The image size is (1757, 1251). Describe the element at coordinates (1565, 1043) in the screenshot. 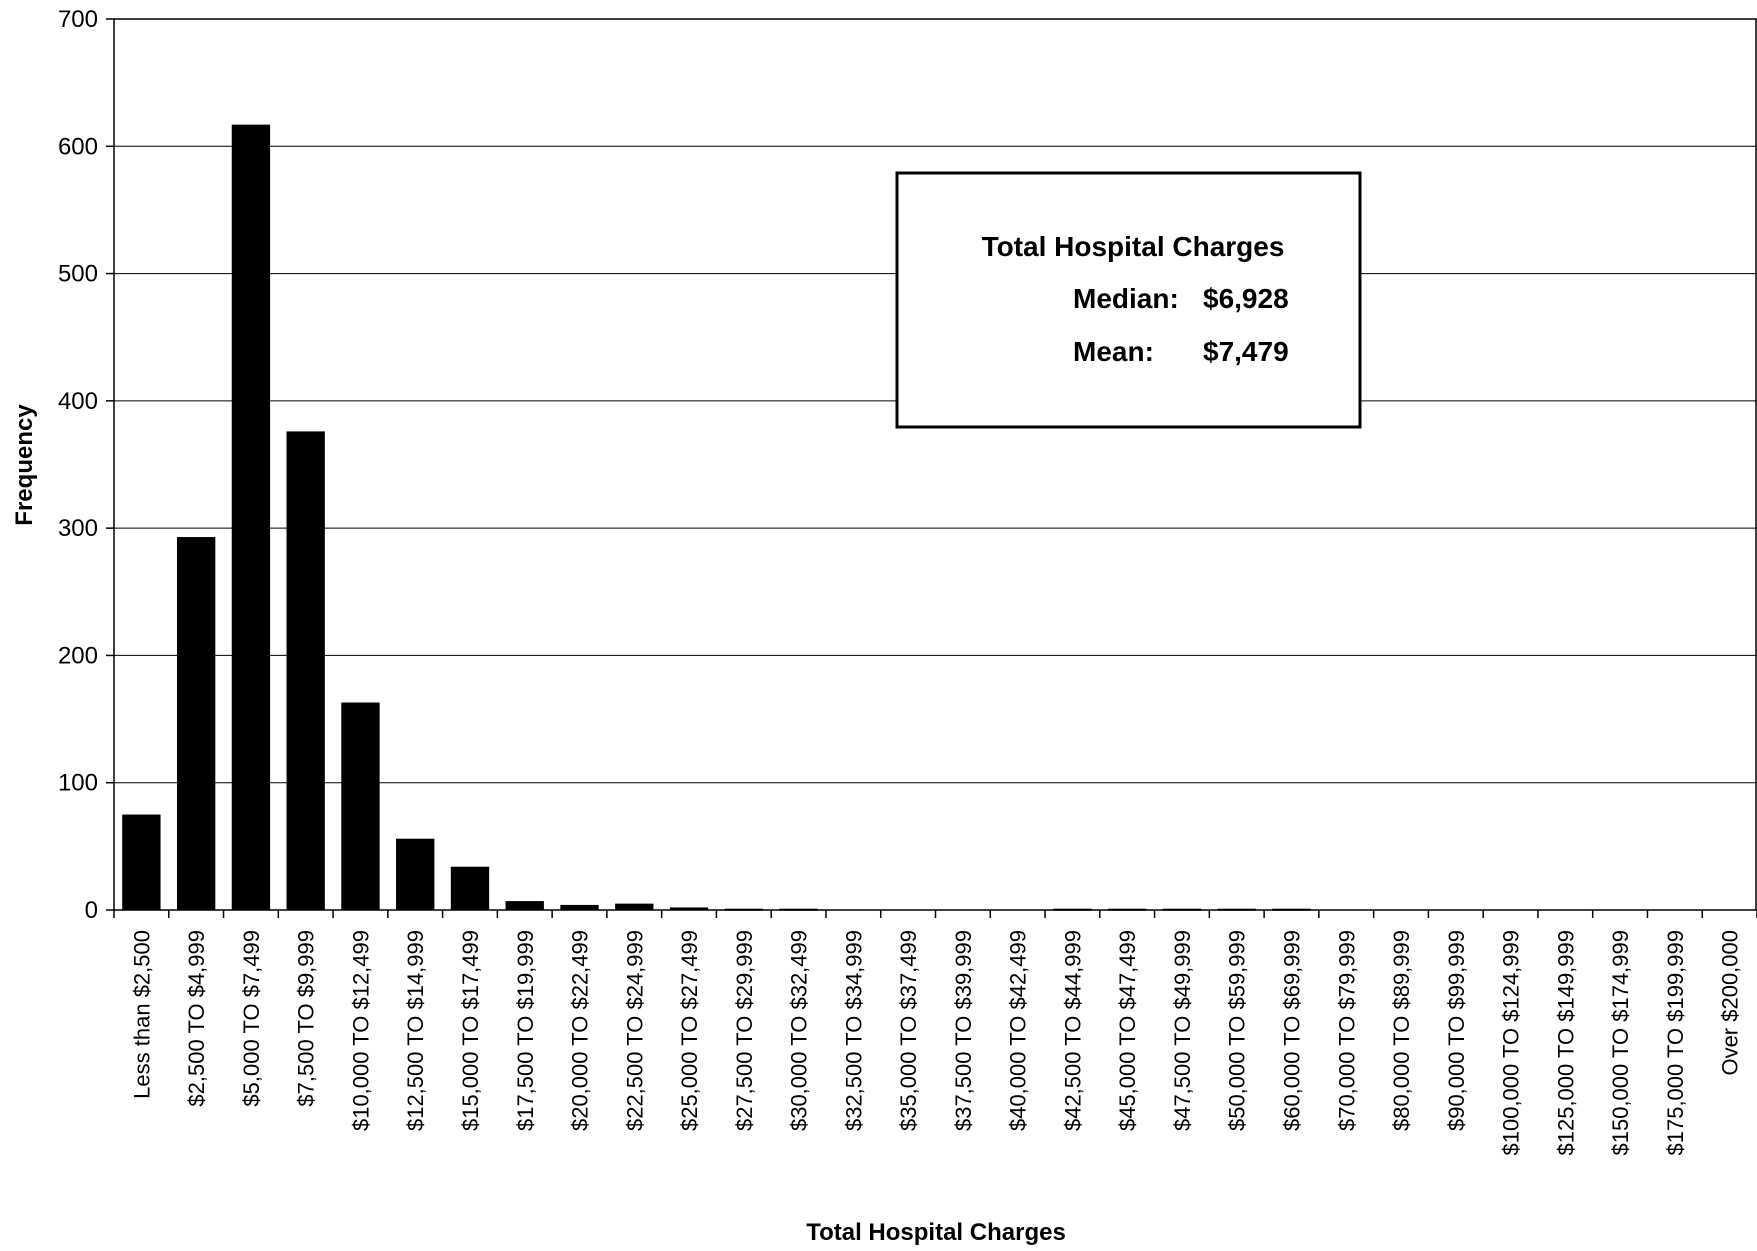

I see `x-tick-label: $125,000 TO $149,999` at that location.